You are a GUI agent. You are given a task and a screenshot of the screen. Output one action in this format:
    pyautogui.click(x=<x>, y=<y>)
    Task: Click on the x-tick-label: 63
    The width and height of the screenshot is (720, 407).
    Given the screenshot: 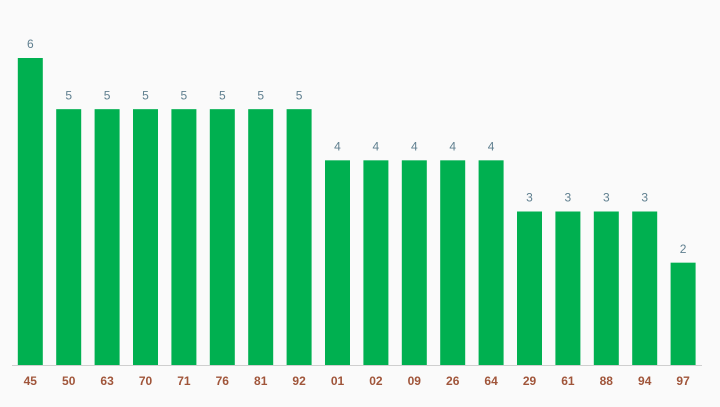 What is the action you would take?
    pyautogui.click(x=107, y=381)
    